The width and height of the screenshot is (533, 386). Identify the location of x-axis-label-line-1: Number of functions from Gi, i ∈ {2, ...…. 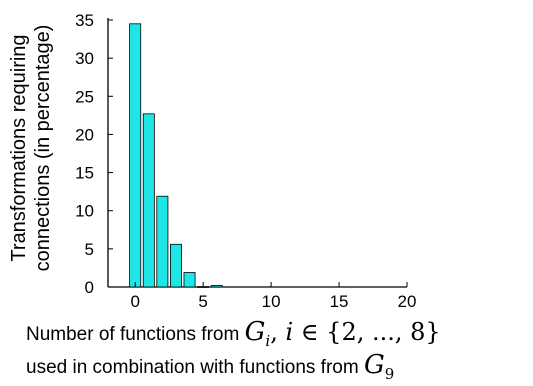
(233, 335).